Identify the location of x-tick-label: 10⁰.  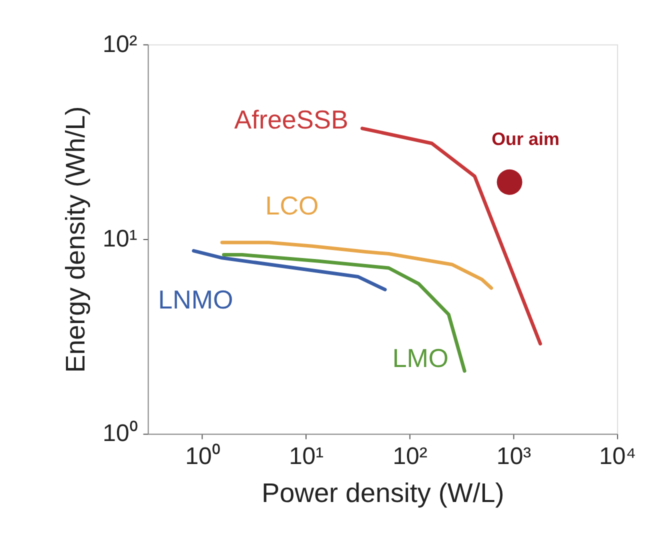
(202, 456).